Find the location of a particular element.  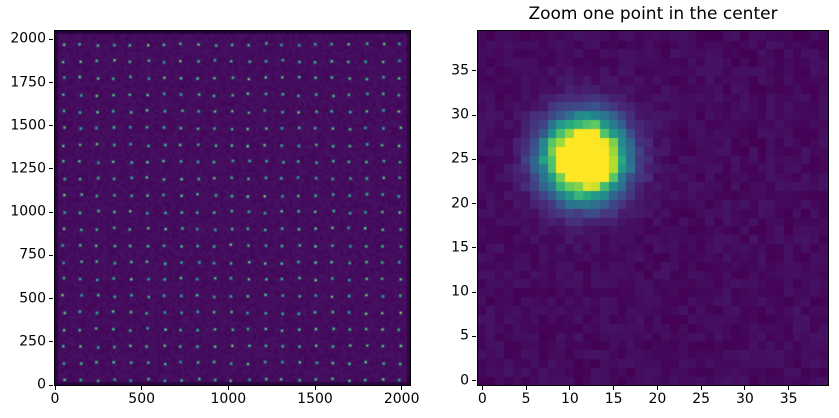

x-tick-label: 1500 is located at coordinates (315, 399).